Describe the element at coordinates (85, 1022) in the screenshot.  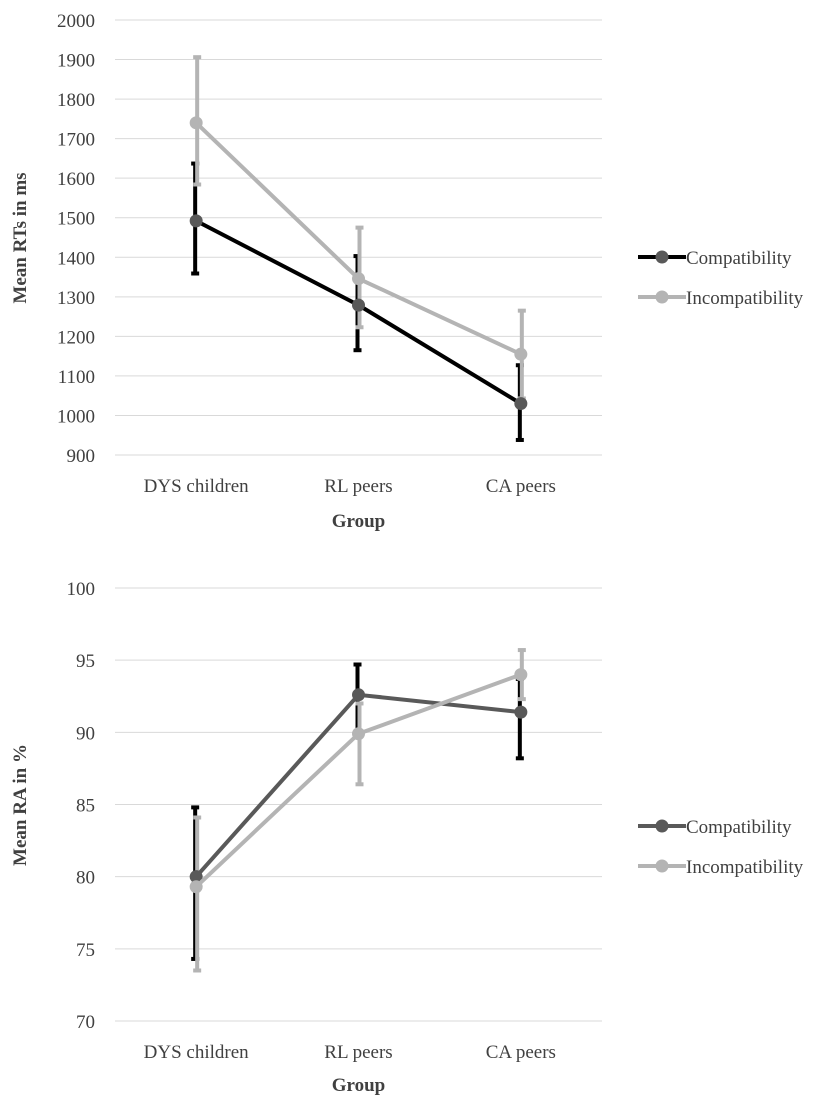
I see `y-tick-label: 70` at that location.